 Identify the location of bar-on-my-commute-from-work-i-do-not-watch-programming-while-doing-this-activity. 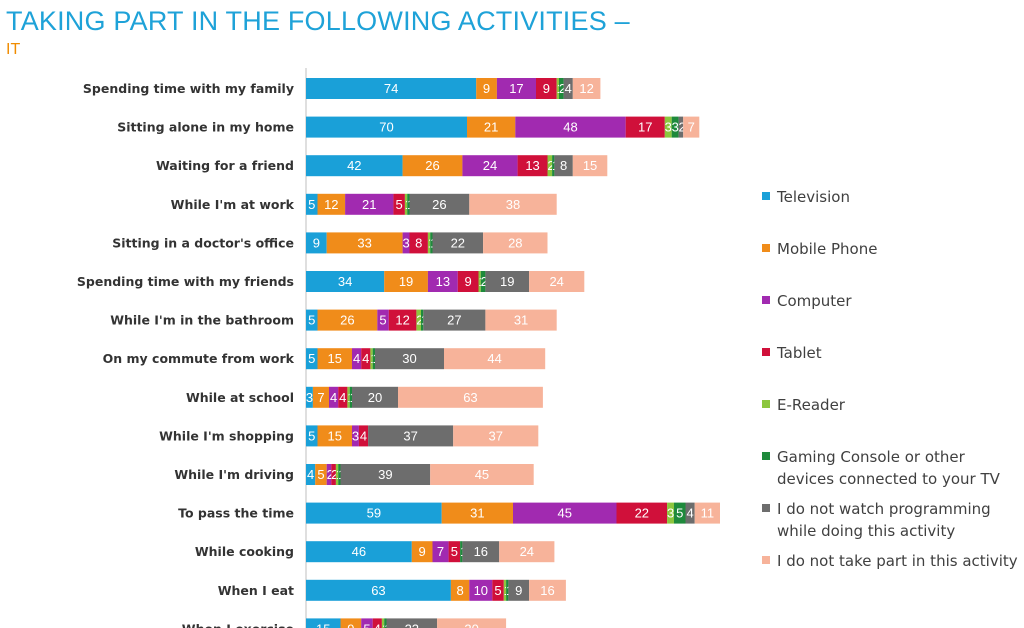
(409, 359).